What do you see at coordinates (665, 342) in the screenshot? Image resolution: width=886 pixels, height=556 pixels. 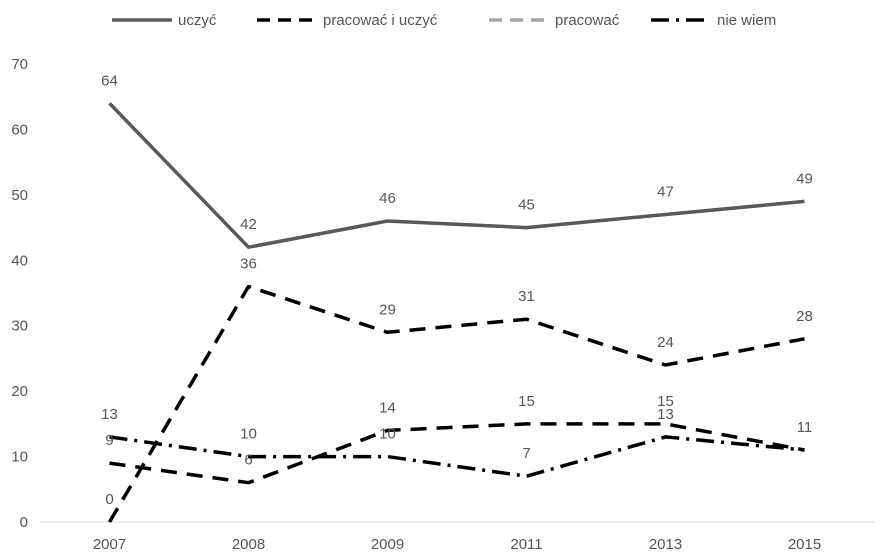 I see `data-label: 24` at bounding box center [665, 342].